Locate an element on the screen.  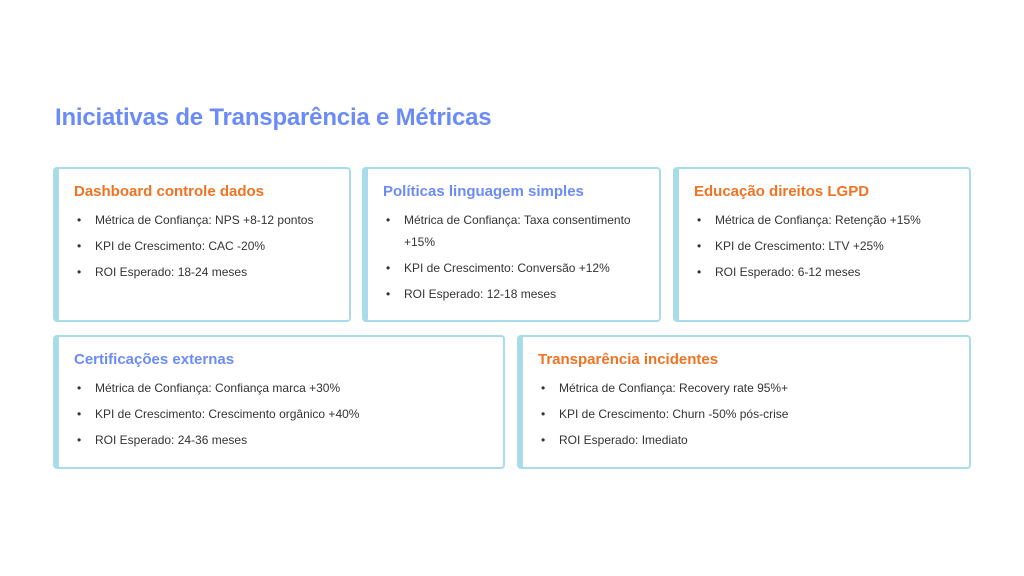
page-title: Iniciativas de Transparência e Métricas is located at coordinates (273, 117).